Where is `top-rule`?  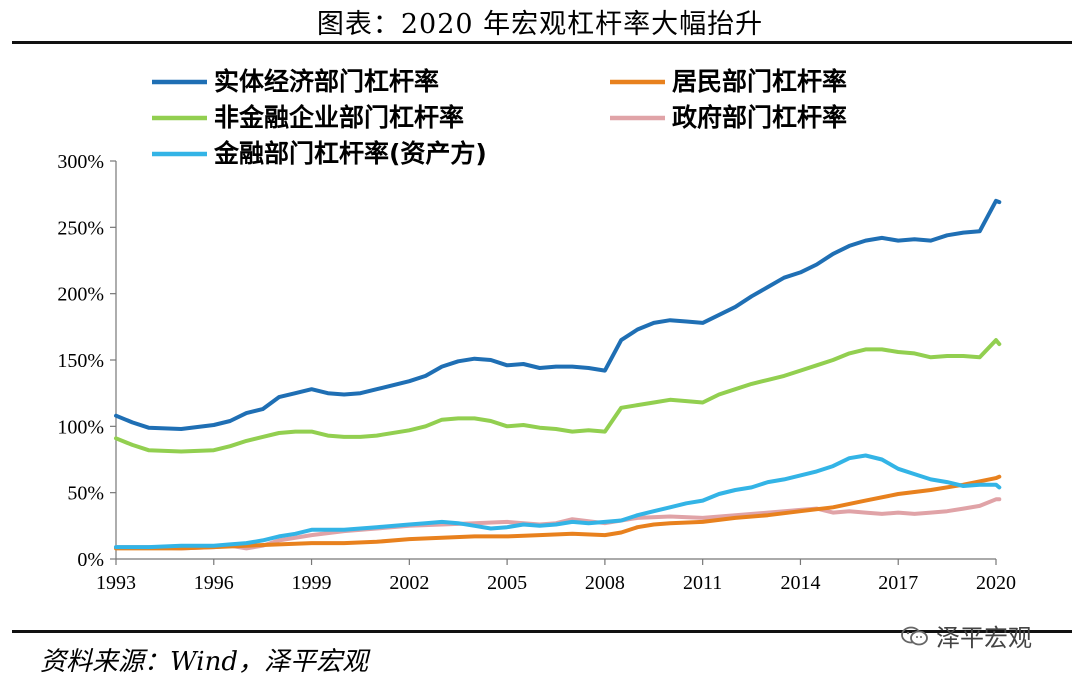
top-rule is located at coordinates (542, 42).